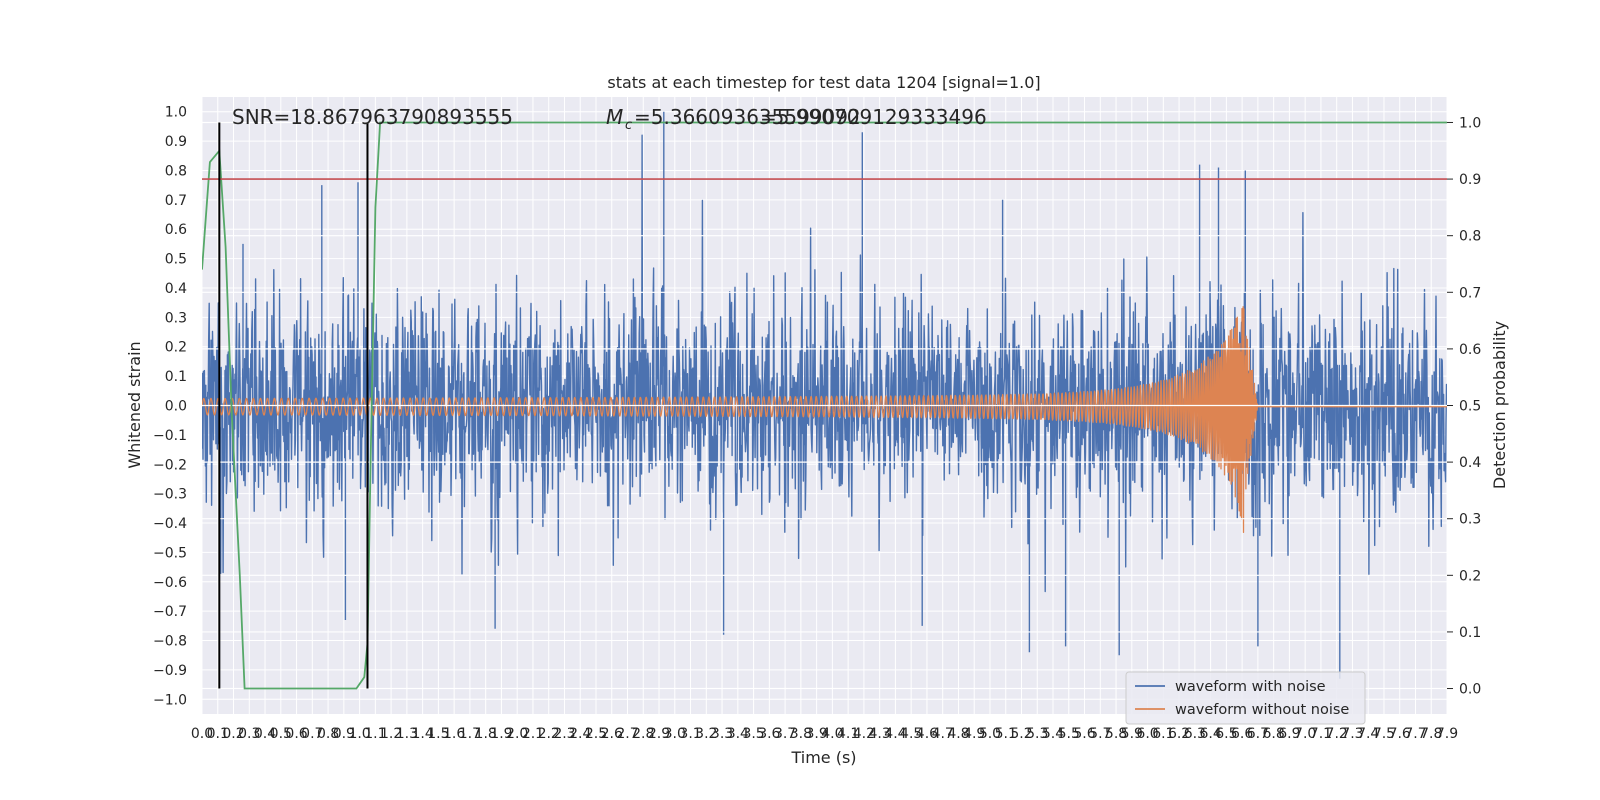 The image size is (1600, 800). Describe the element at coordinates (281, 734) in the screenshot. I see `x-tick-label: 0.5` at that location.